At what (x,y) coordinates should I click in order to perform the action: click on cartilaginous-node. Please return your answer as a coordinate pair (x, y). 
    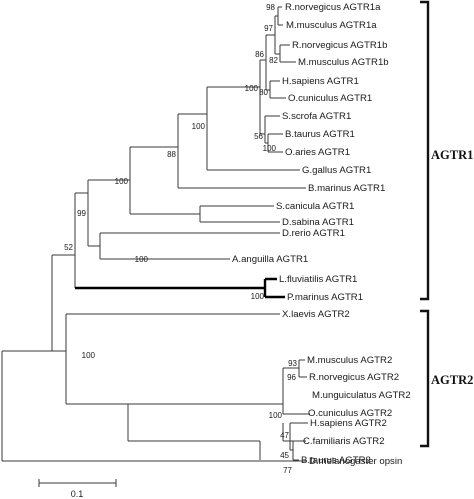
    Looking at the image, I should click on (239, 214).